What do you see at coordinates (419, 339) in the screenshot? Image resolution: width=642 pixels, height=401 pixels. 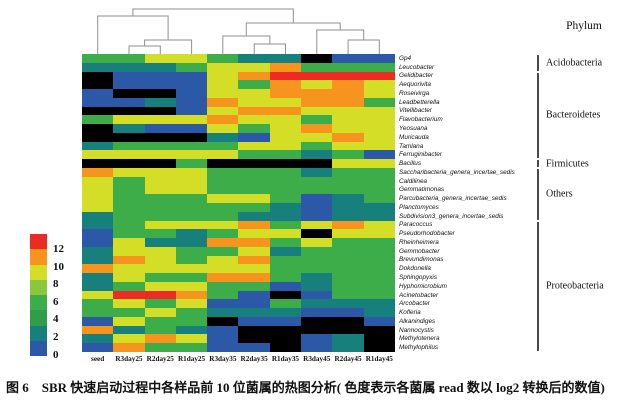 I see `row-label: Methylotenera` at bounding box center [419, 339].